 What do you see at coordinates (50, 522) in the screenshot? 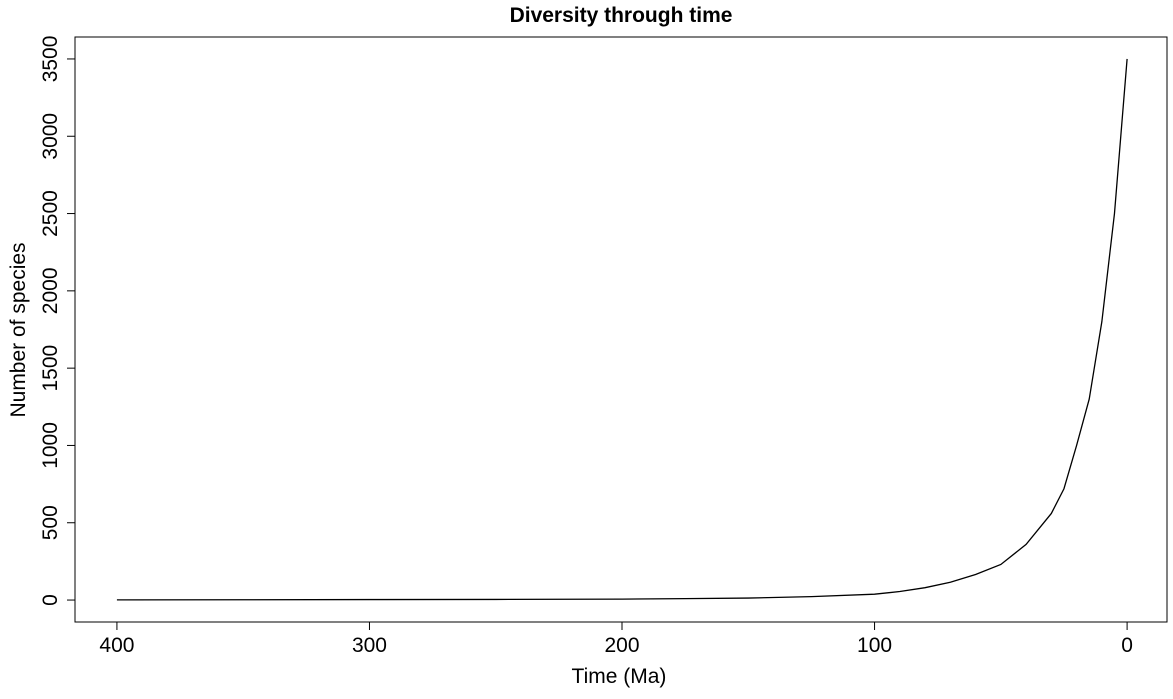
I see `y-tick-label: 500` at bounding box center [50, 522].